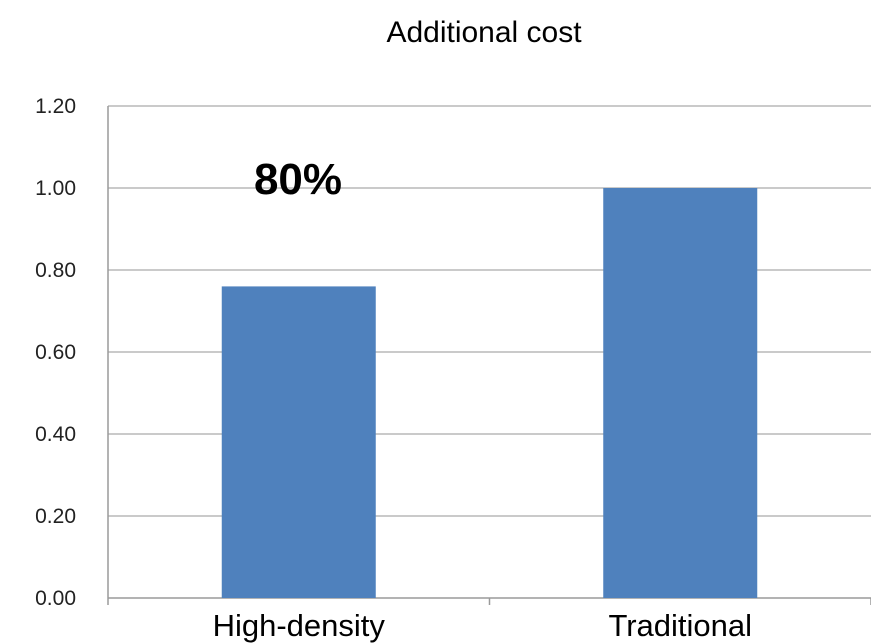 This screenshot has width=871, height=644. I want to click on y-tick-label: 1.20, so click(55, 106).